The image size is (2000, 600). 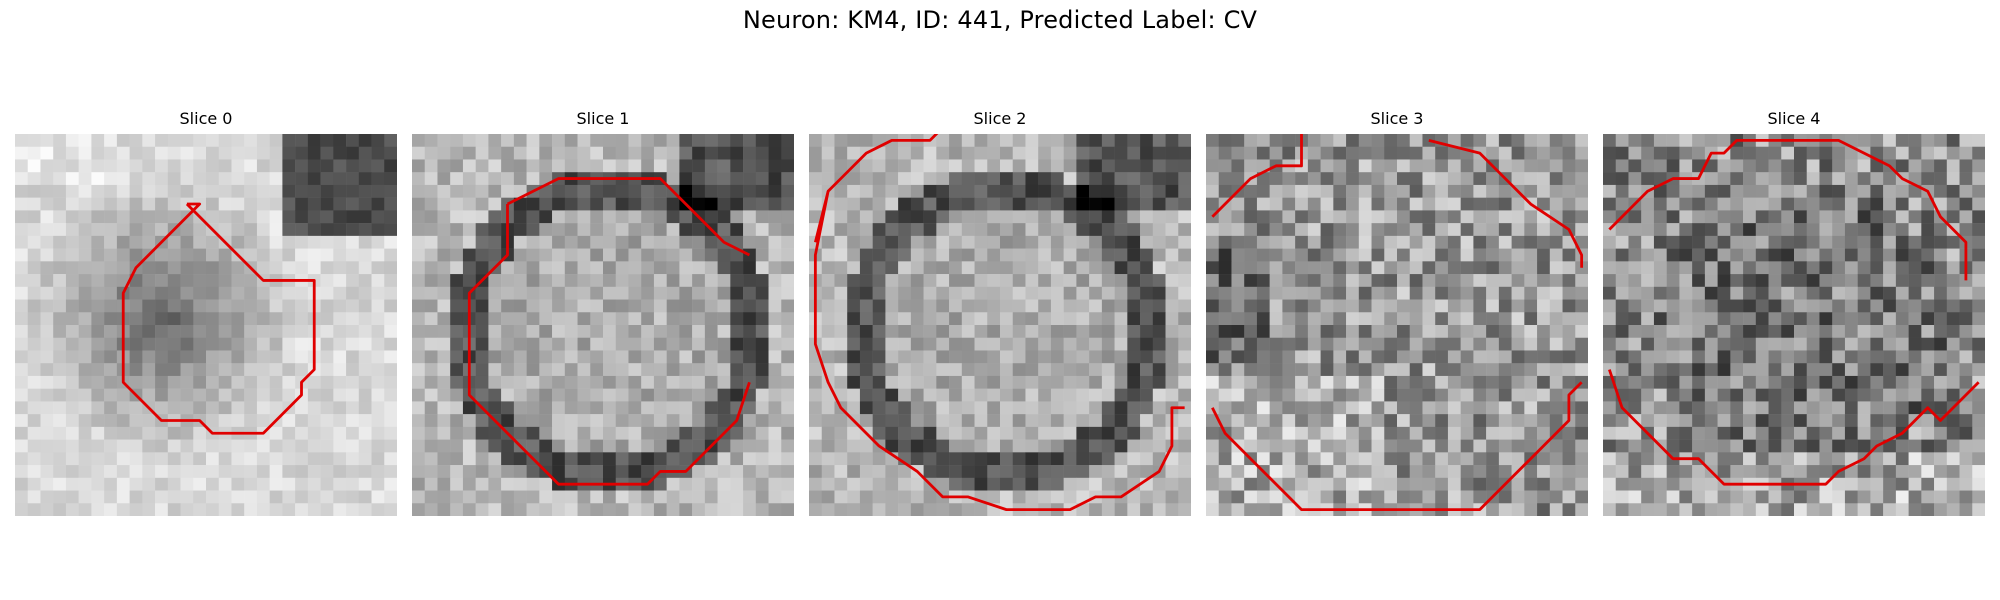 I want to click on slice-title: Slice 1, so click(x=603, y=118).